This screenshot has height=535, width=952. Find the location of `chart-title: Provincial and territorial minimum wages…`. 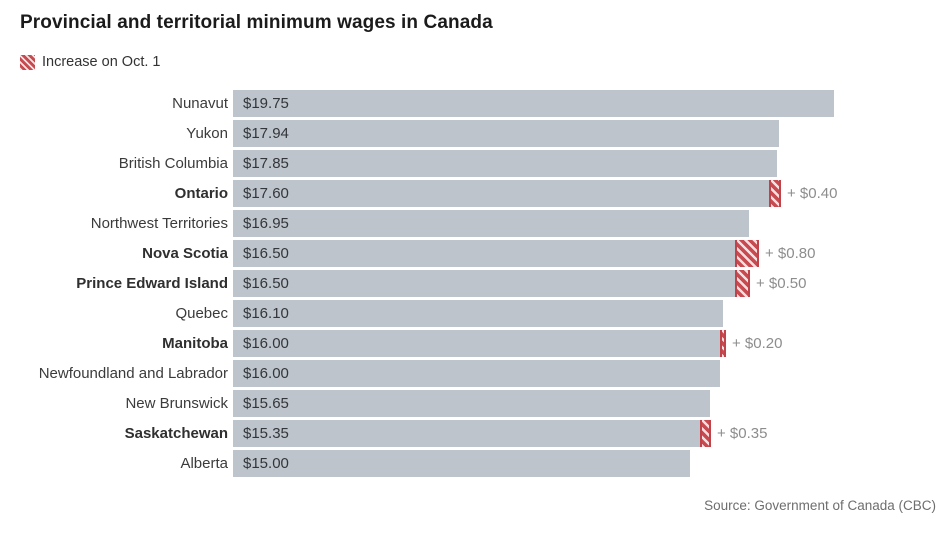

chart-title: Provincial and territorial minimum wages… is located at coordinates (256, 22).